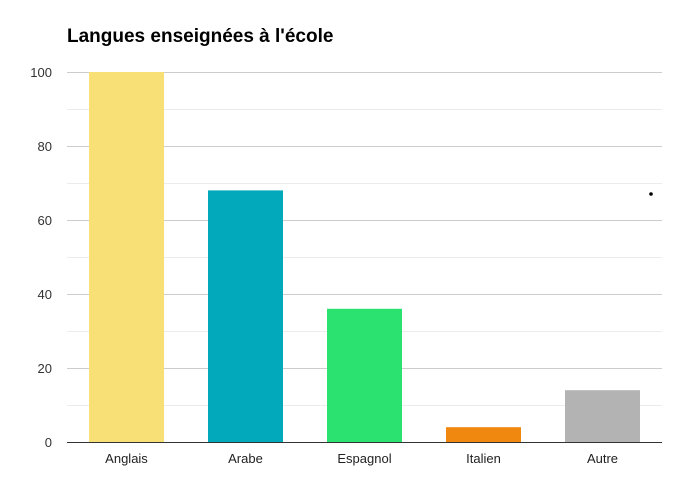 The image size is (681, 477). What do you see at coordinates (48, 442) in the screenshot?
I see `y-tick-label: 0` at bounding box center [48, 442].